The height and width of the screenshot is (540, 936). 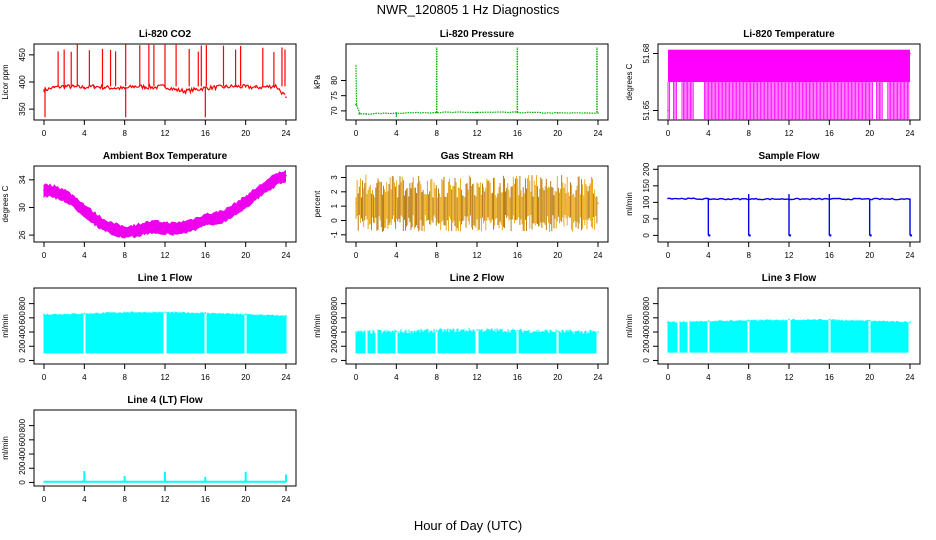 What do you see at coordinates (22, 234) in the screenshot?
I see `y-tick-label: 26` at bounding box center [22, 234].